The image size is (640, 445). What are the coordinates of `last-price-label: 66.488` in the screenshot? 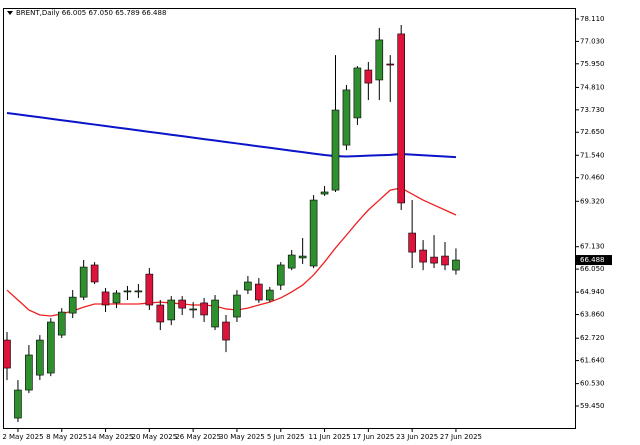 It's located at (592, 260).